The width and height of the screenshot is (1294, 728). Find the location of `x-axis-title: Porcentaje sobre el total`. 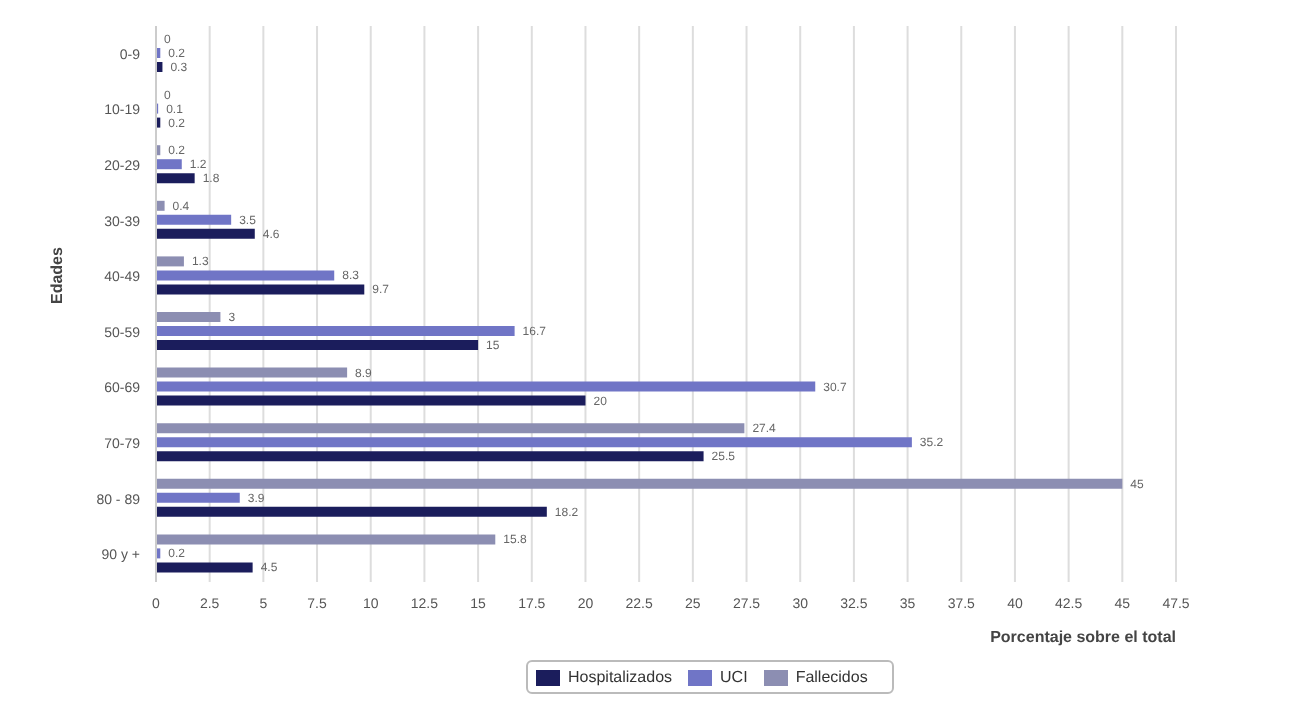

x-axis-title: Porcentaje sobre el total is located at coordinates (1083, 637).